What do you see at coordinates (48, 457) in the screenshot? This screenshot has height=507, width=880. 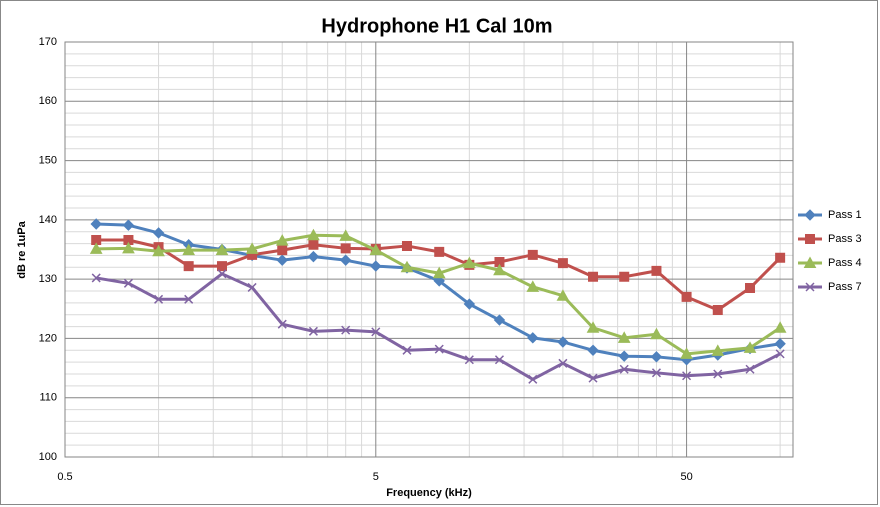 I see `y-tick-label: 100` at bounding box center [48, 457].